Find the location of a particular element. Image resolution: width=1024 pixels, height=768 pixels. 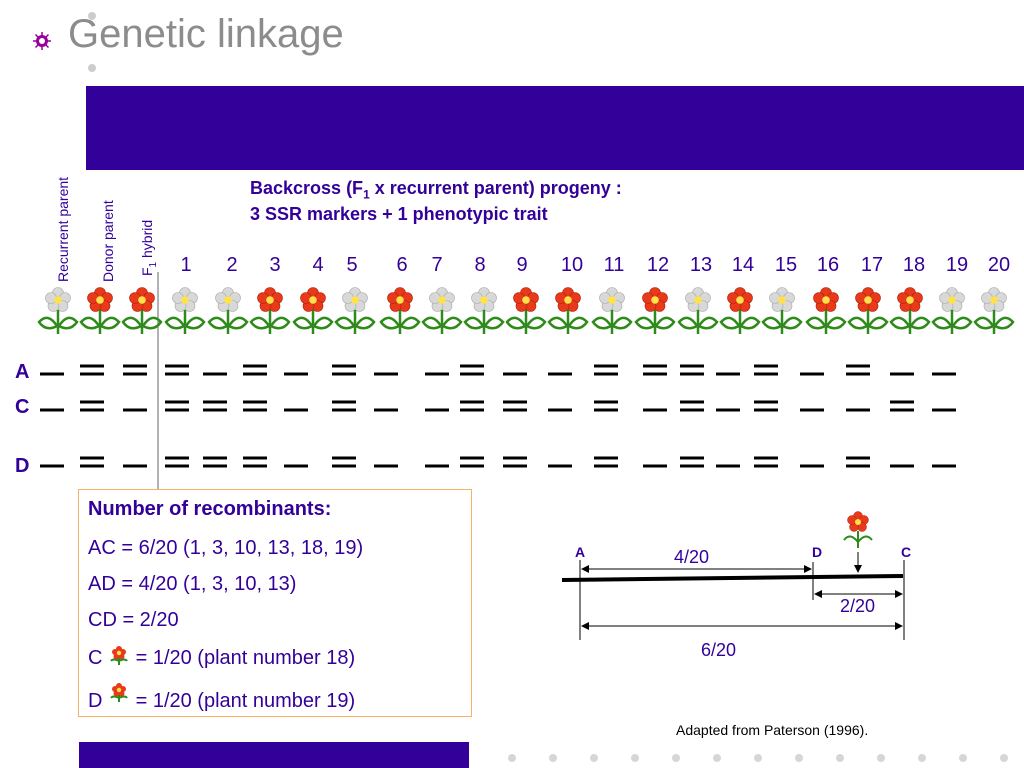

progeny-heading-line2: 3 SSR markers + 1 phenotypic trait is located at coordinates (399, 214).